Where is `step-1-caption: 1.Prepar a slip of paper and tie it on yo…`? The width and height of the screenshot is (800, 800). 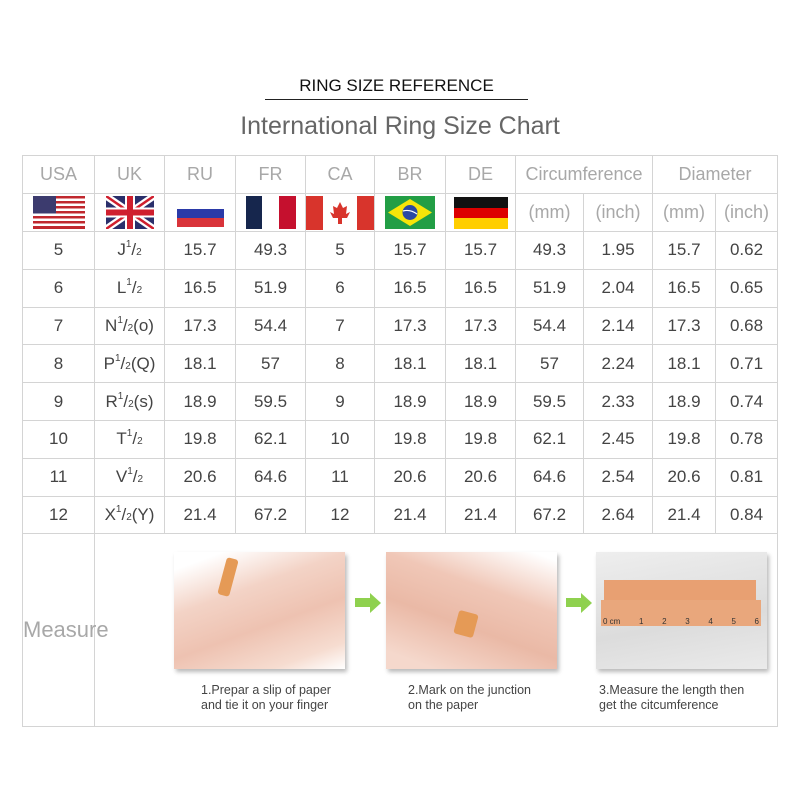 step-1-caption: 1.Prepar a slip of paper and tie it on yo… is located at coordinates (266, 697).